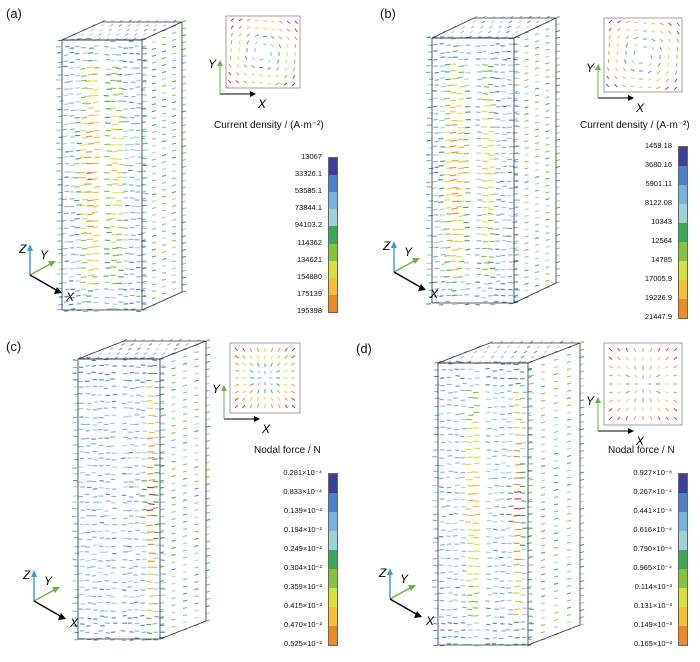  Describe the element at coordinates (658, 164) in the screenshot. I see `colorbar-tick-label: 3680.16` at that location.